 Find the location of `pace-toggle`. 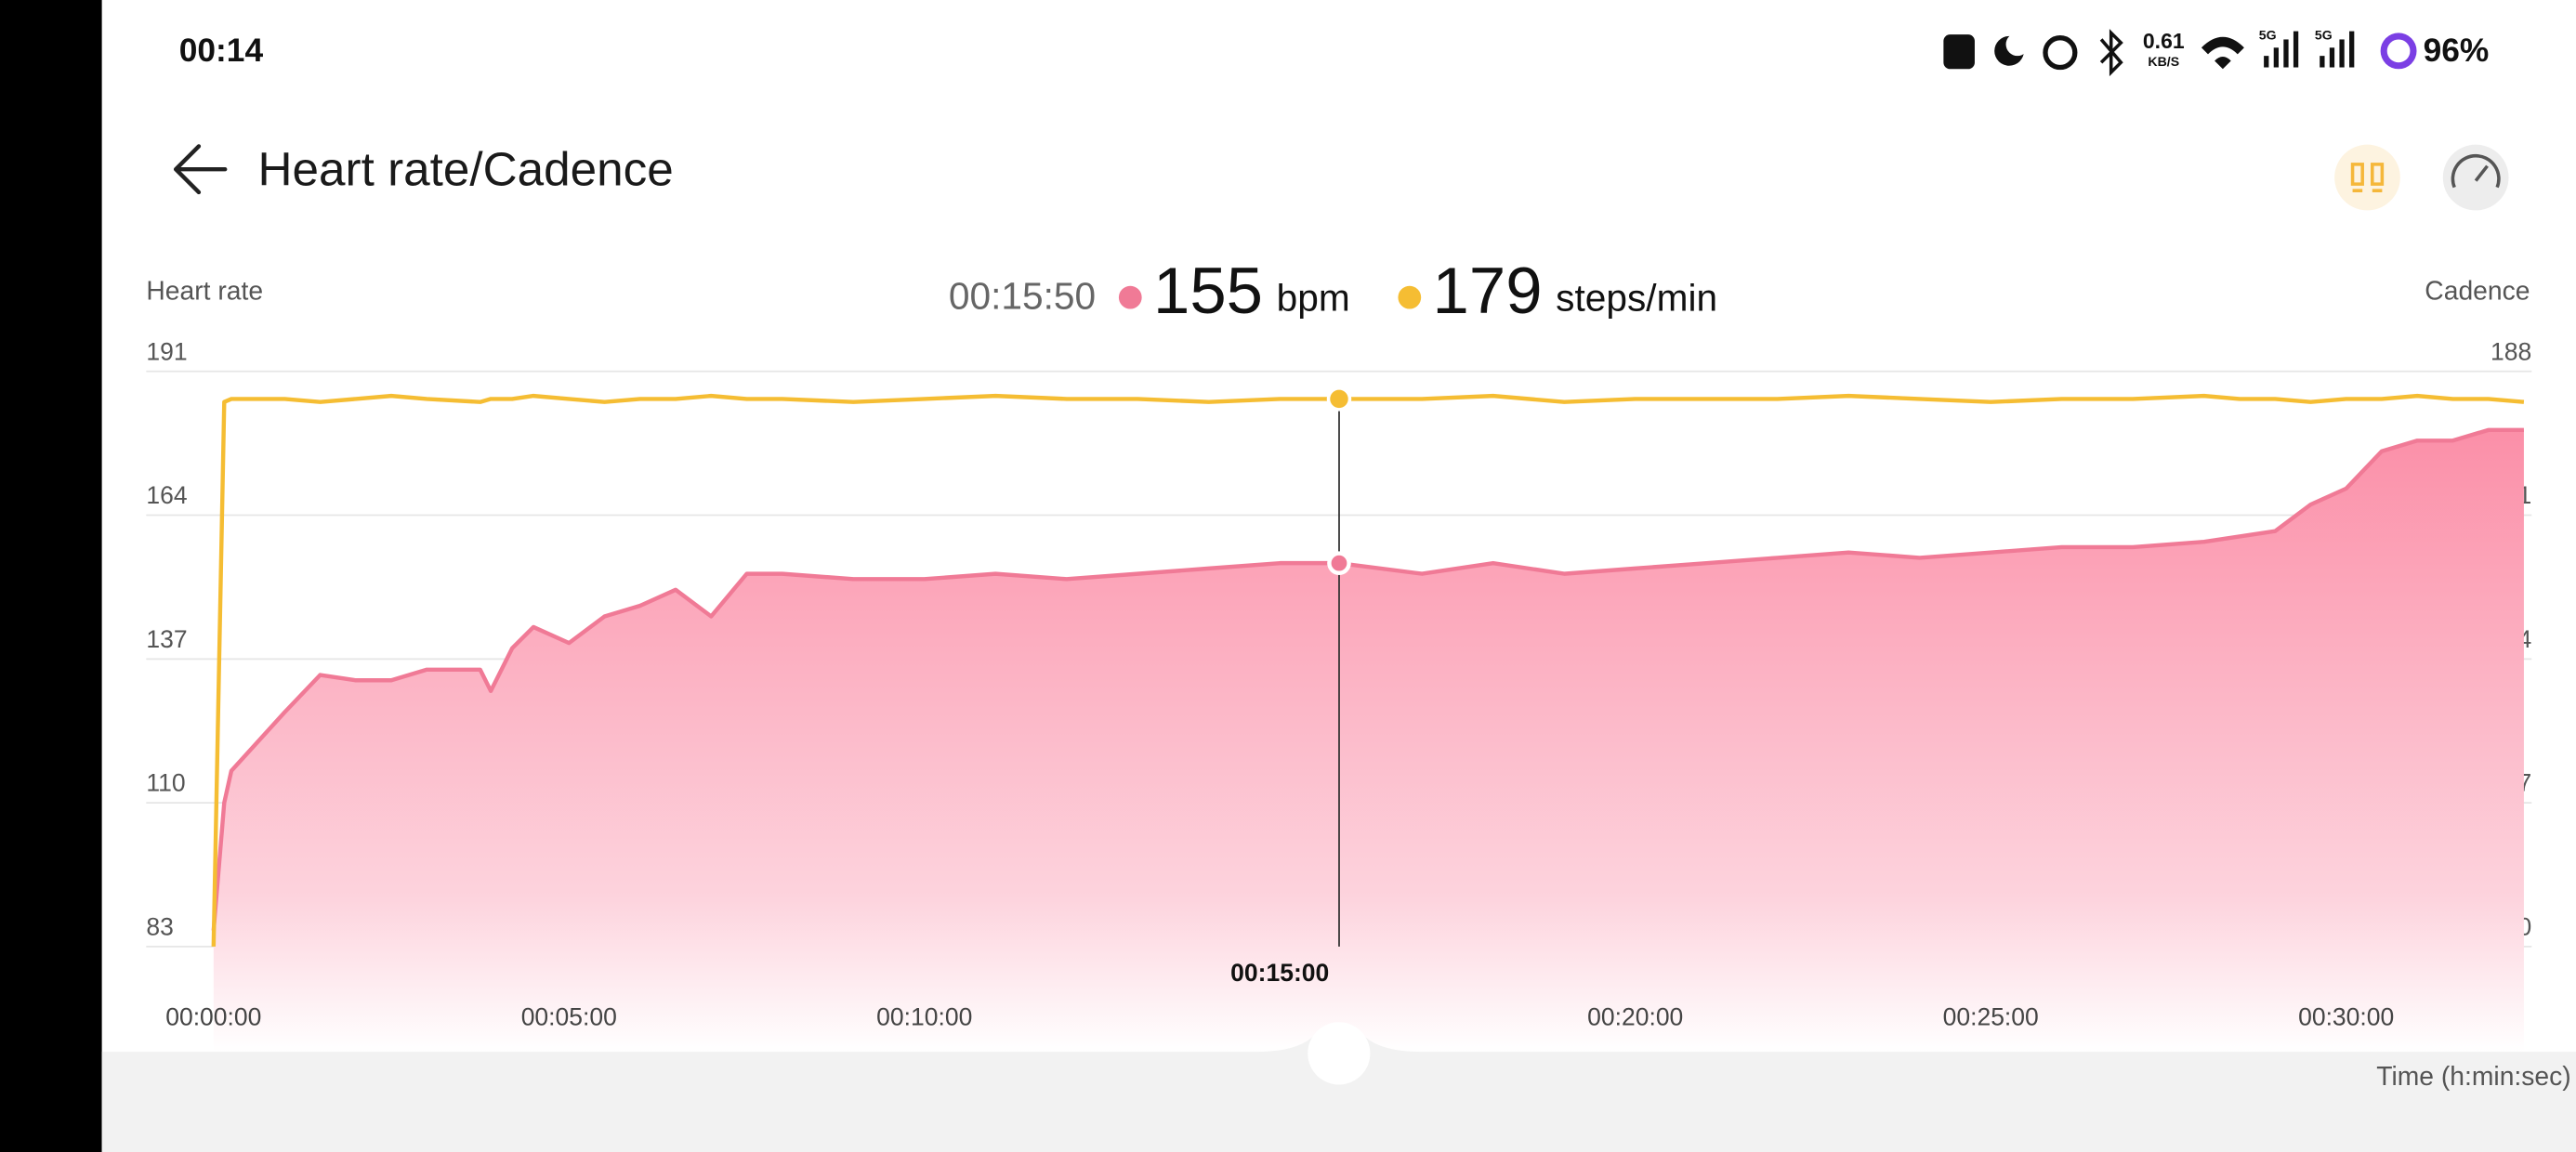

pace-toggle is located at coordinates (2475, 177).